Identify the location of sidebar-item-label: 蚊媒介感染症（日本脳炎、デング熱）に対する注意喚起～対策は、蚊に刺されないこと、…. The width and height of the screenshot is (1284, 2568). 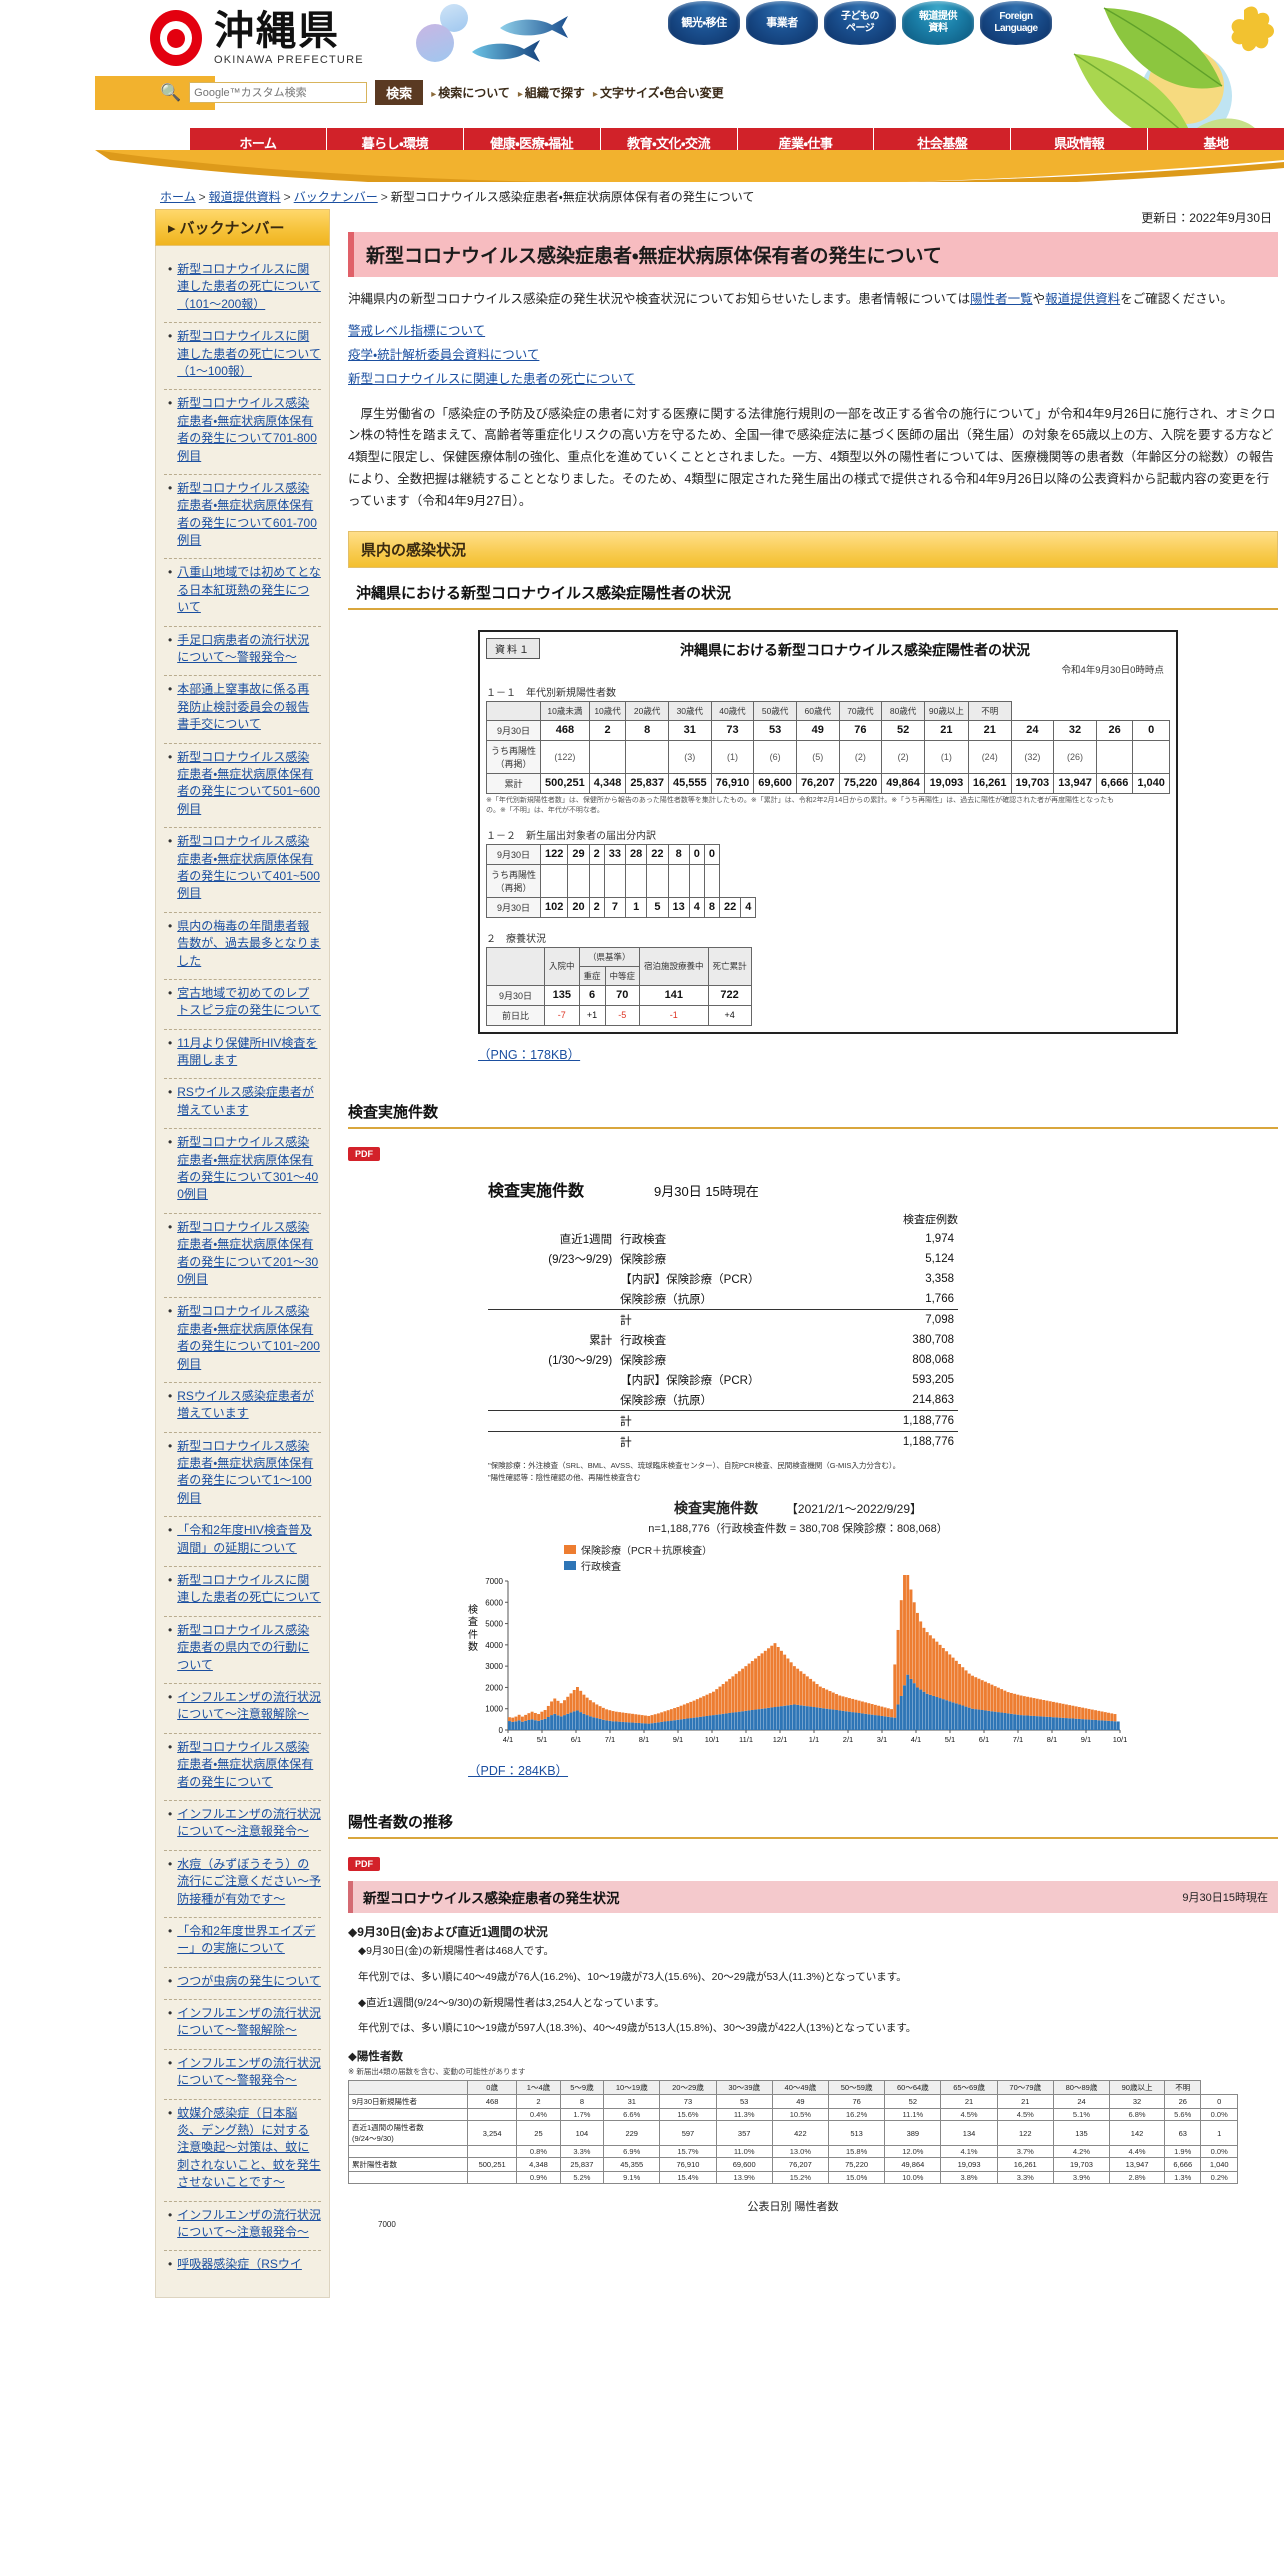
(249, 2147).